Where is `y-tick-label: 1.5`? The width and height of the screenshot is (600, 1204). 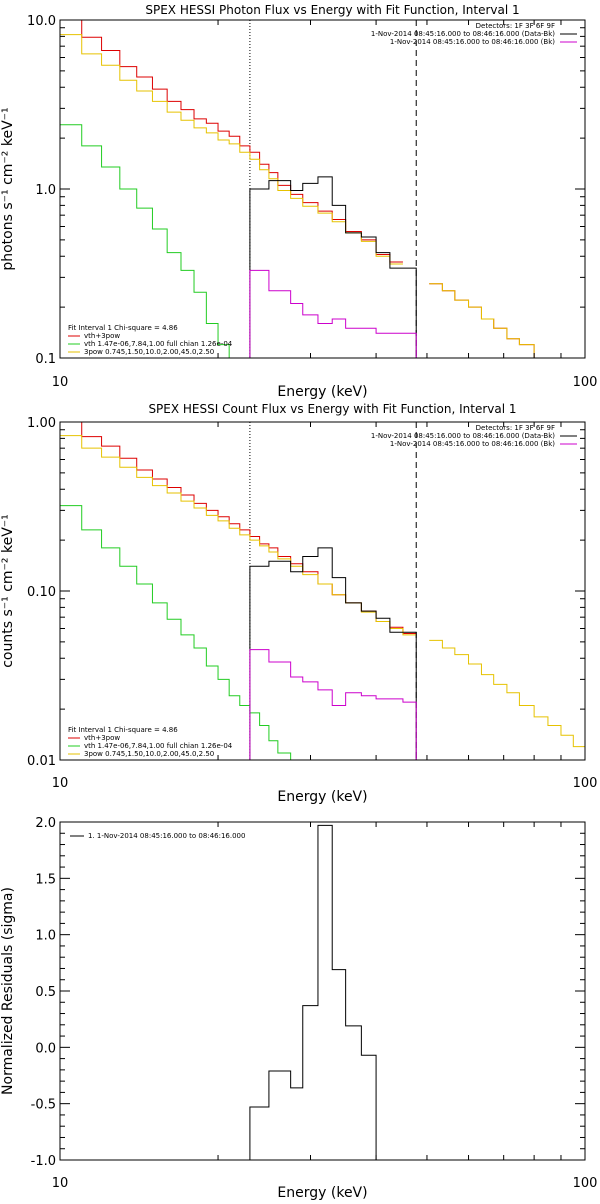
y-tick-label: 1.5 is located at coordinates (45, 879).